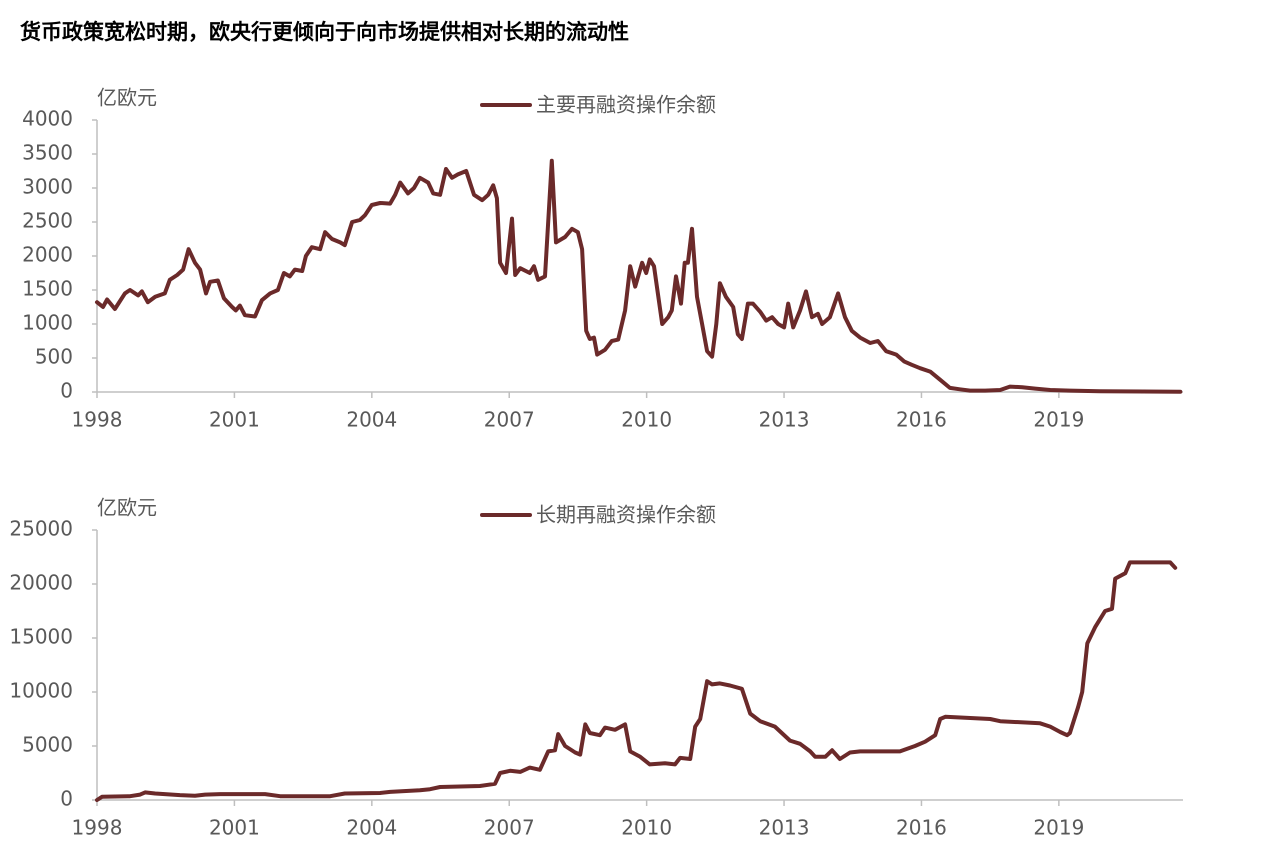 Image resolution: width=1277 pixels, height=867 pixels. What do you see at coordinates (47, 323) in the screenshot?
I see `y-tick-label: 1000` at bounding box center [47, 323].